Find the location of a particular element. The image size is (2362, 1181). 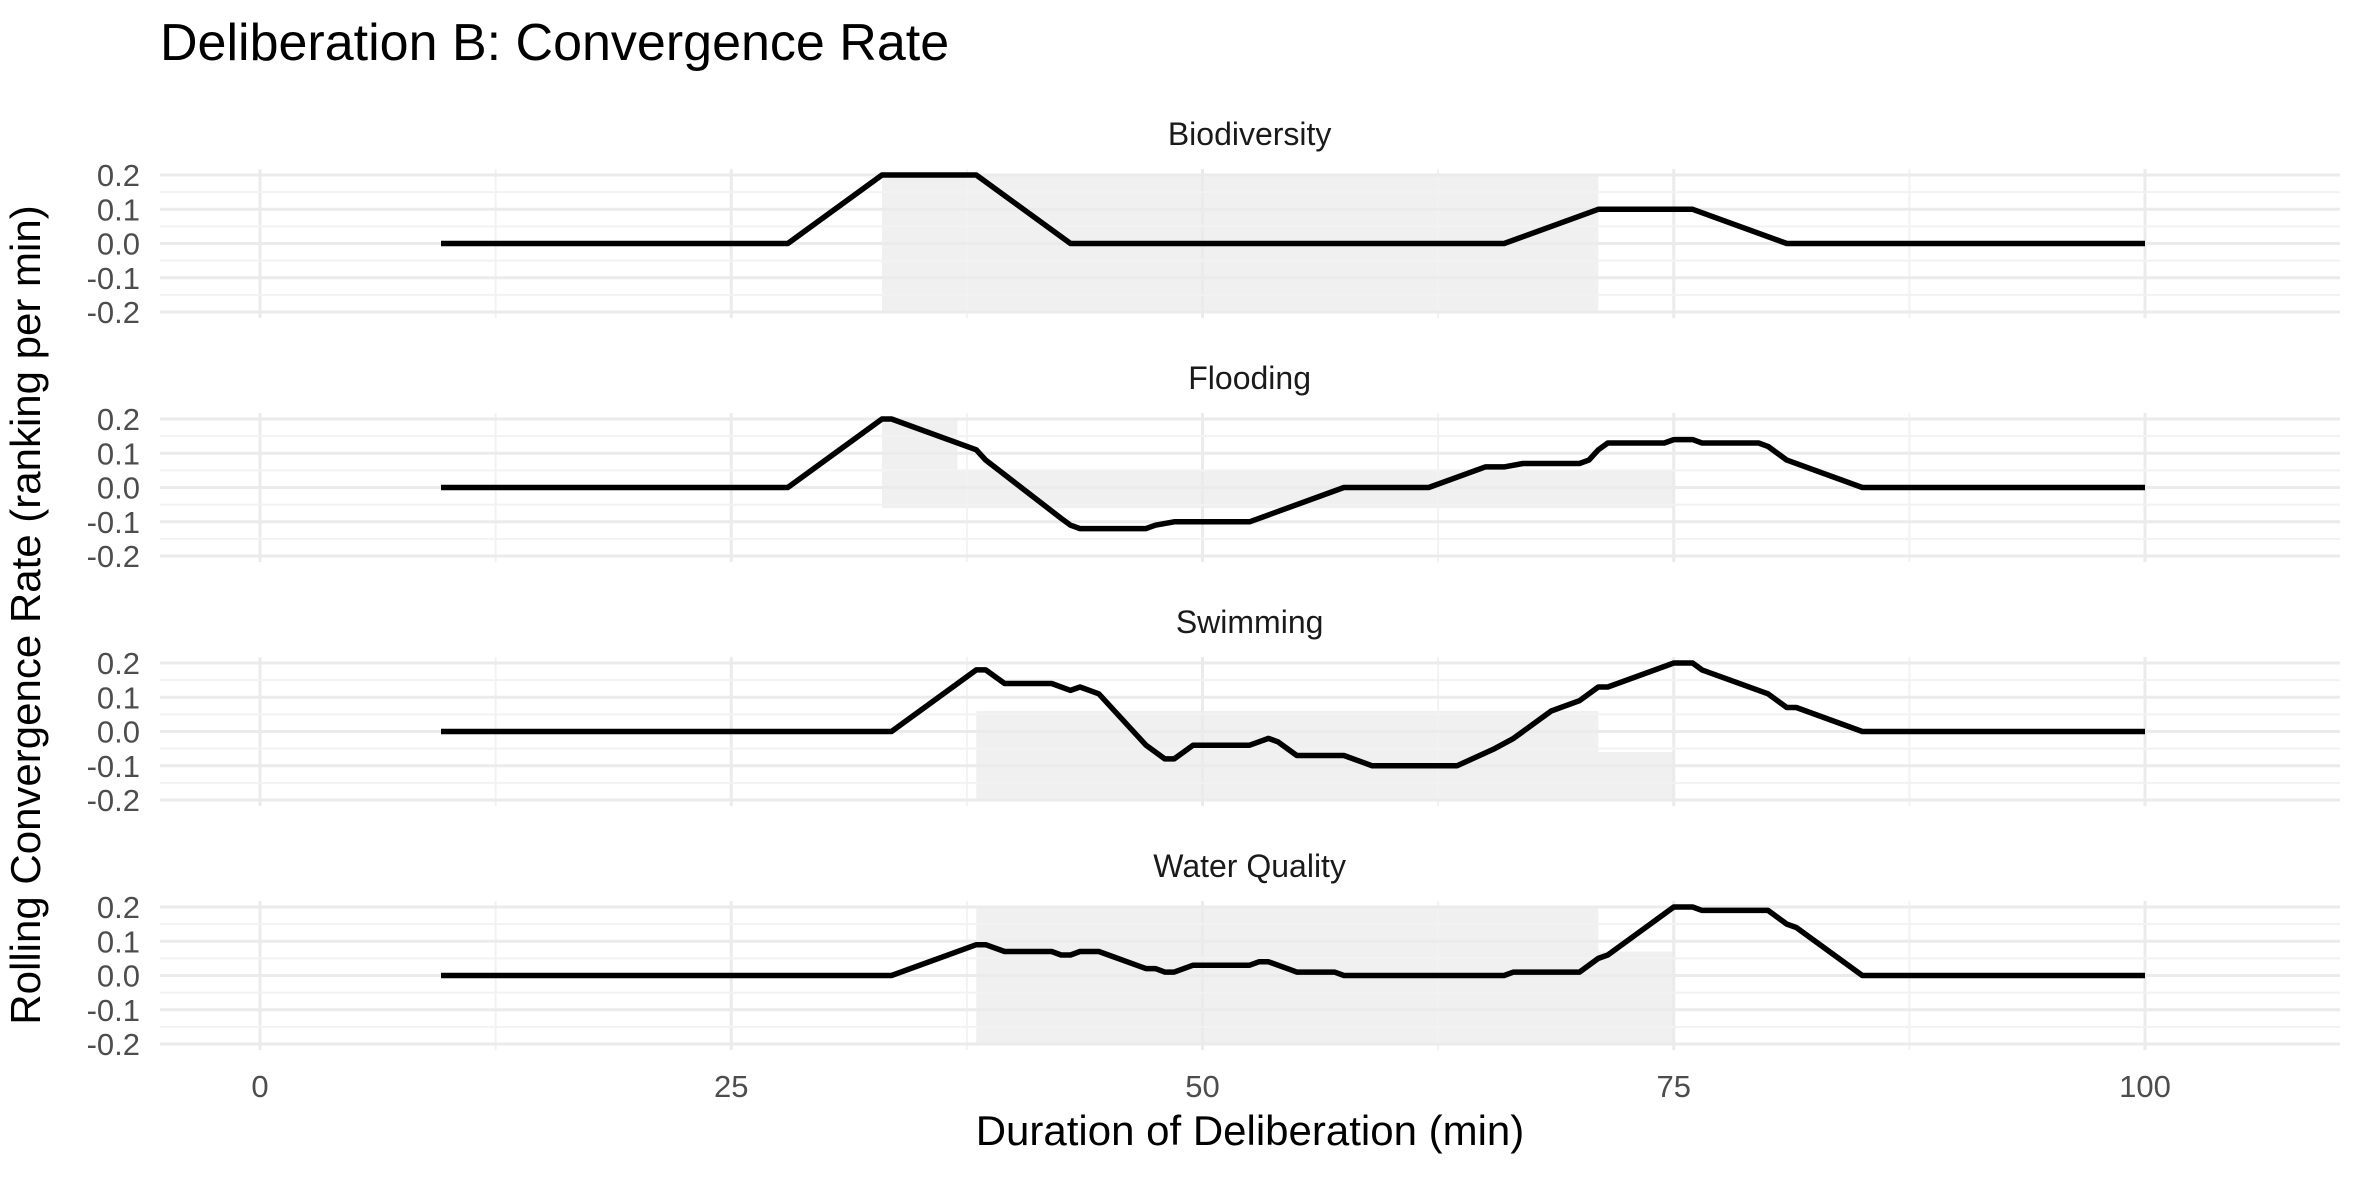

chart-title: Deliberation B: Convergence Rate is located at coordinates (554, 43).